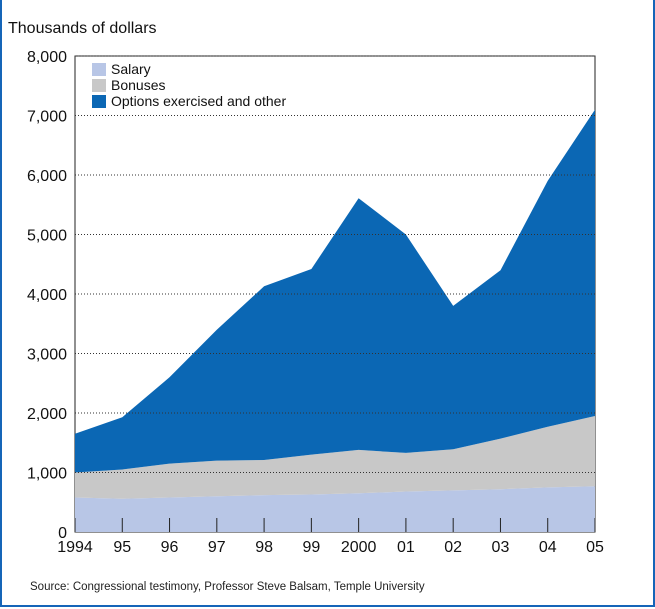 This screenshot has height=609, width=655. What do you see at coordinates (47, 117) in the screenshot?
I see `y-tick-label: 7,000` at bounding box center [47, 117].